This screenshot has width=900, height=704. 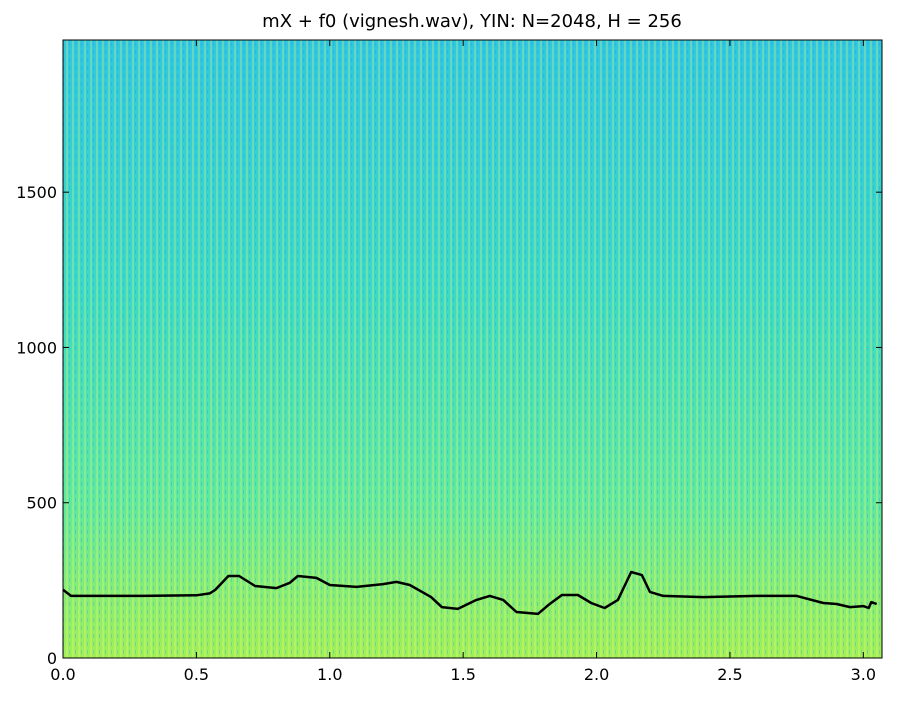 I want to click on y-tick-label: 1500, so click(x=36, y=192).